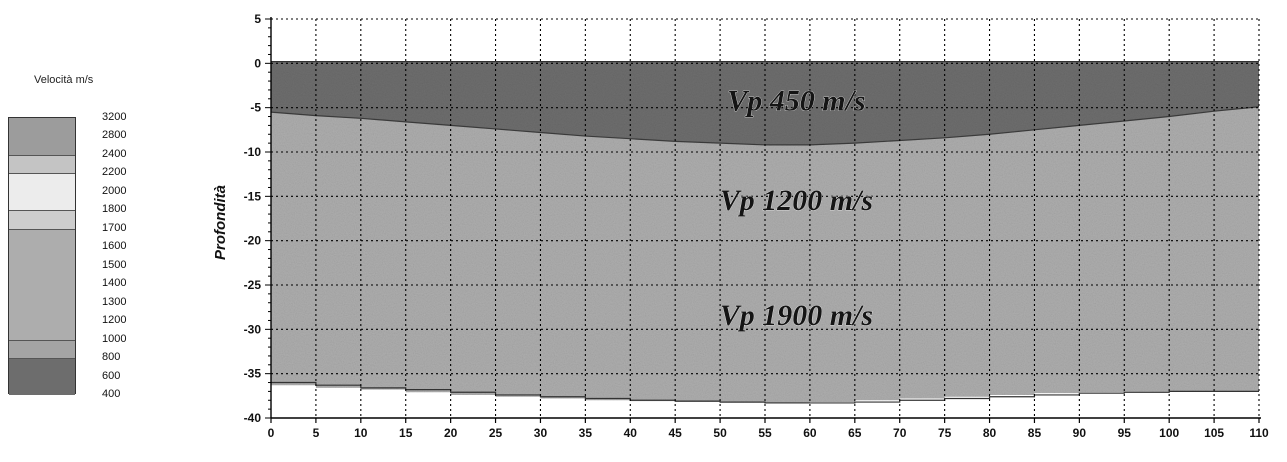  Describe the element at coordinates (1125, 433) in the screenshot. I see `x-tick-label: 95` at that location.